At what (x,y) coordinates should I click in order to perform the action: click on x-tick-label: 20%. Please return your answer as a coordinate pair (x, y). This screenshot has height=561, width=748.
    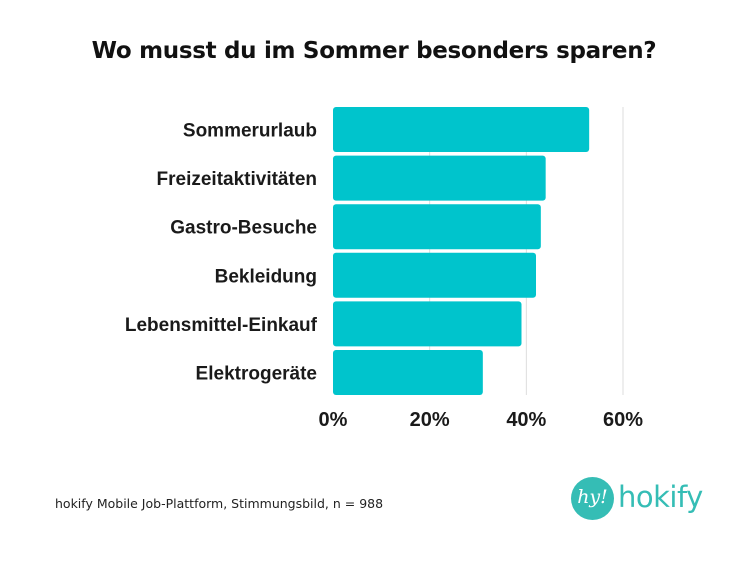
    Looking at the image, I should click on (430, 420).